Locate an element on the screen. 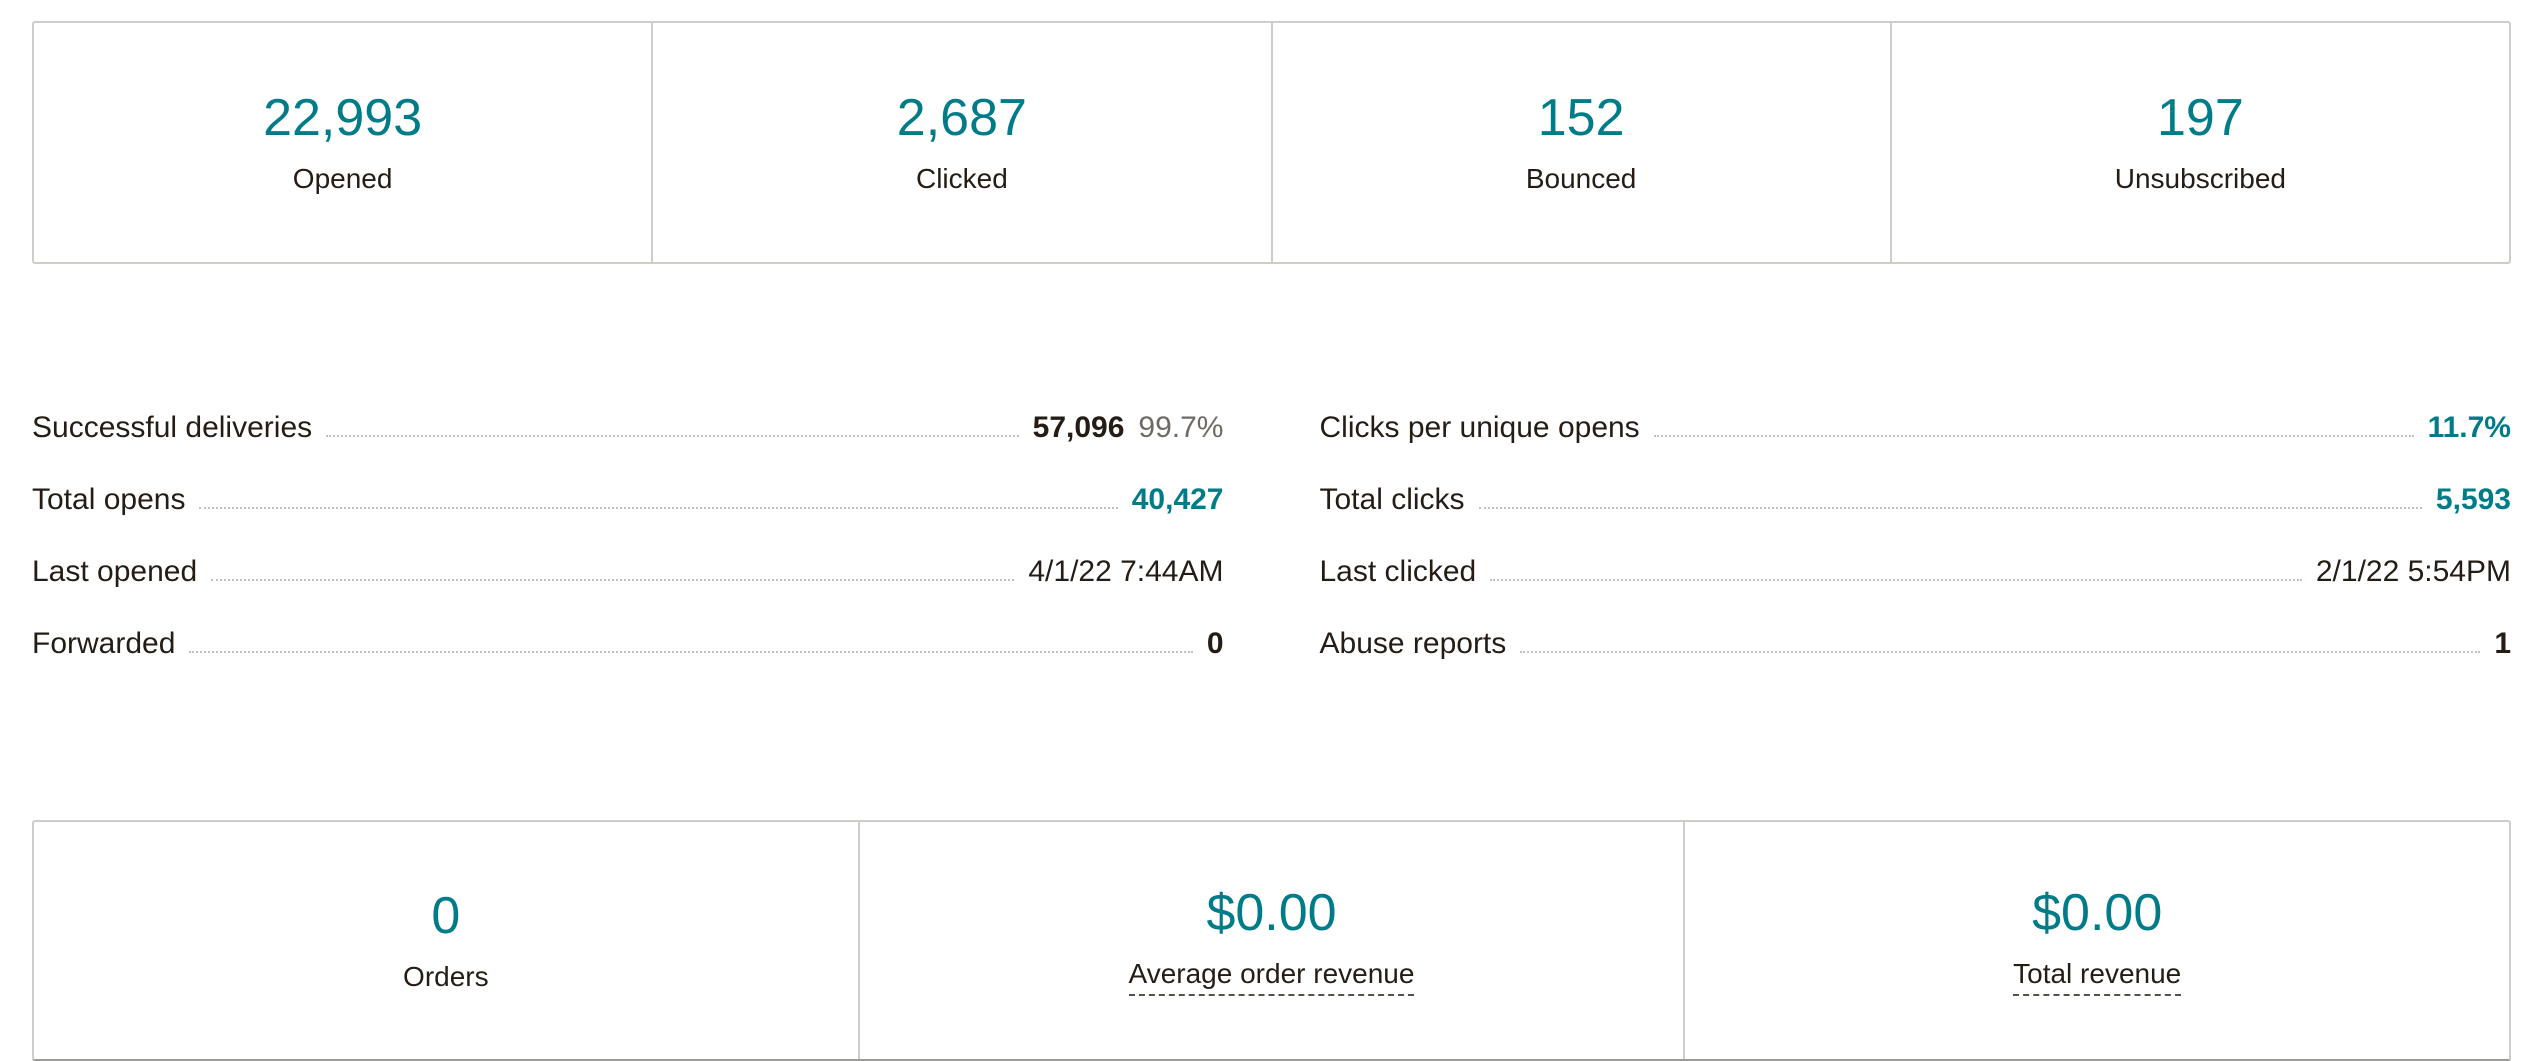 The image size is (2543, 1061). opened-label: Opened is located at coordinates (342, 179).